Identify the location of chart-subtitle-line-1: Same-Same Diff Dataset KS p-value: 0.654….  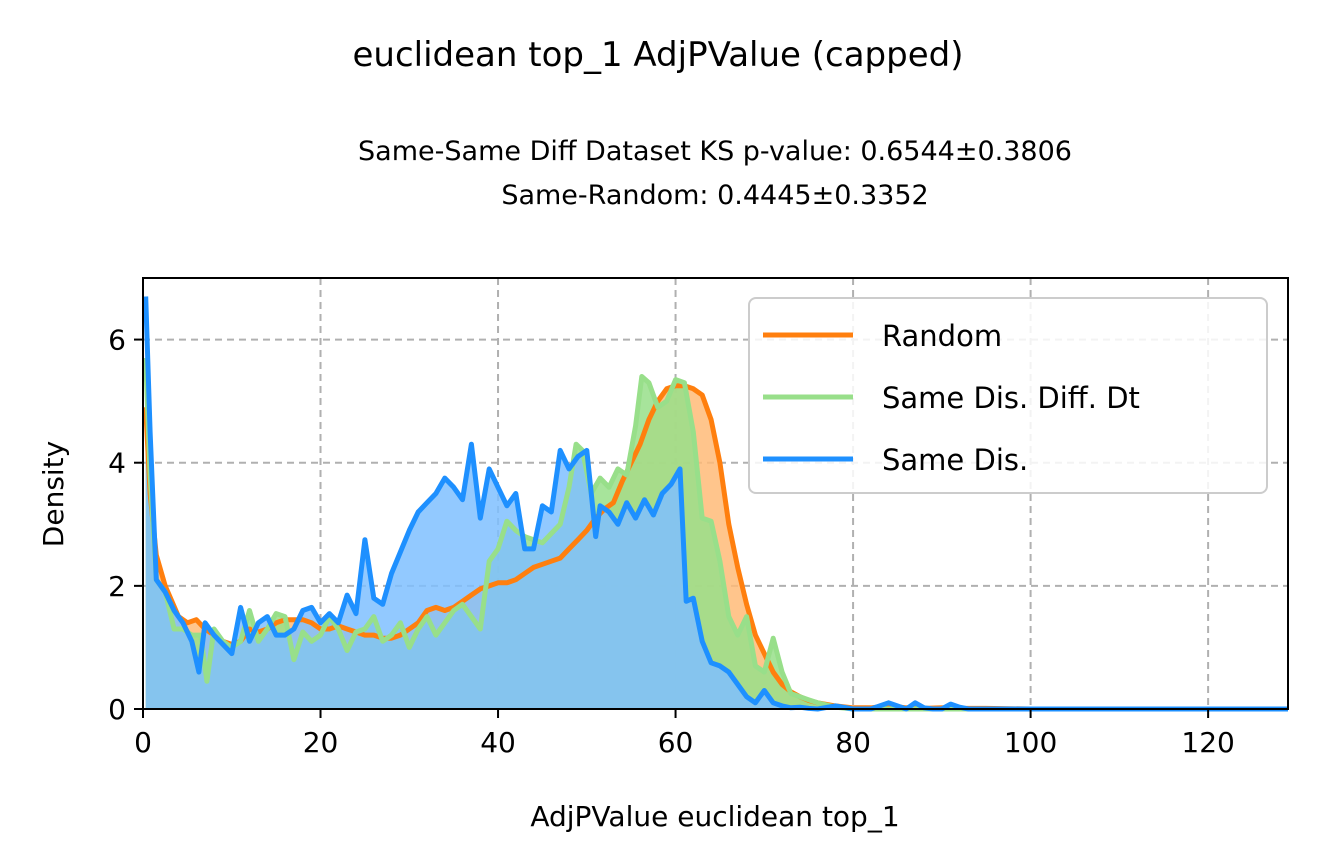
(715, 151).